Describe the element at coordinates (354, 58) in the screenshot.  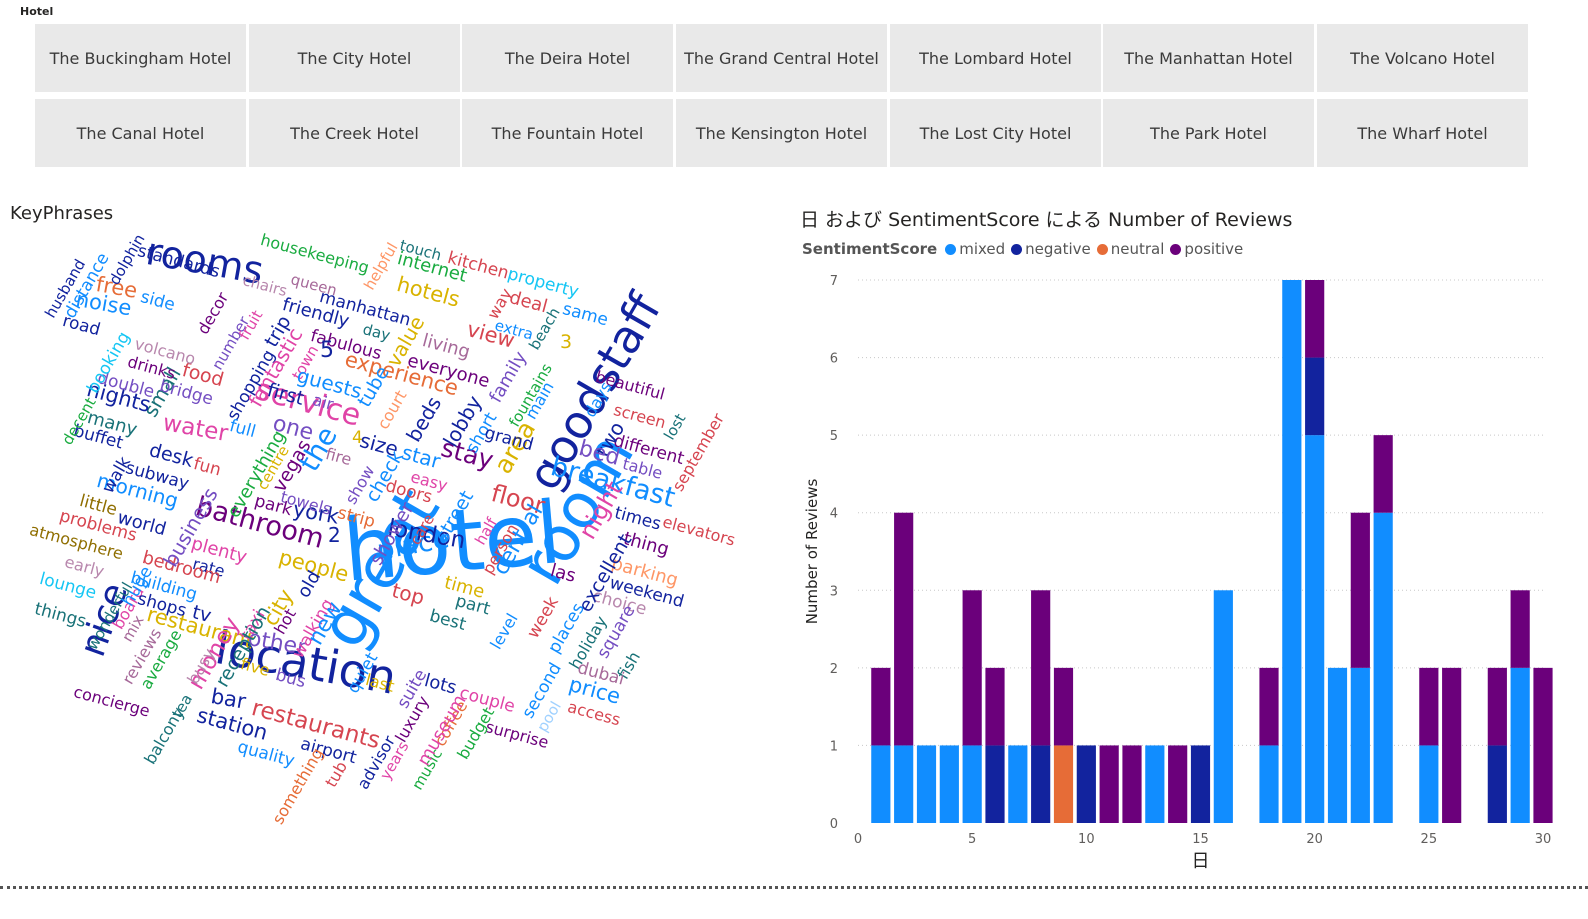
I see `hotel-tile: The City Hotel` at that location.